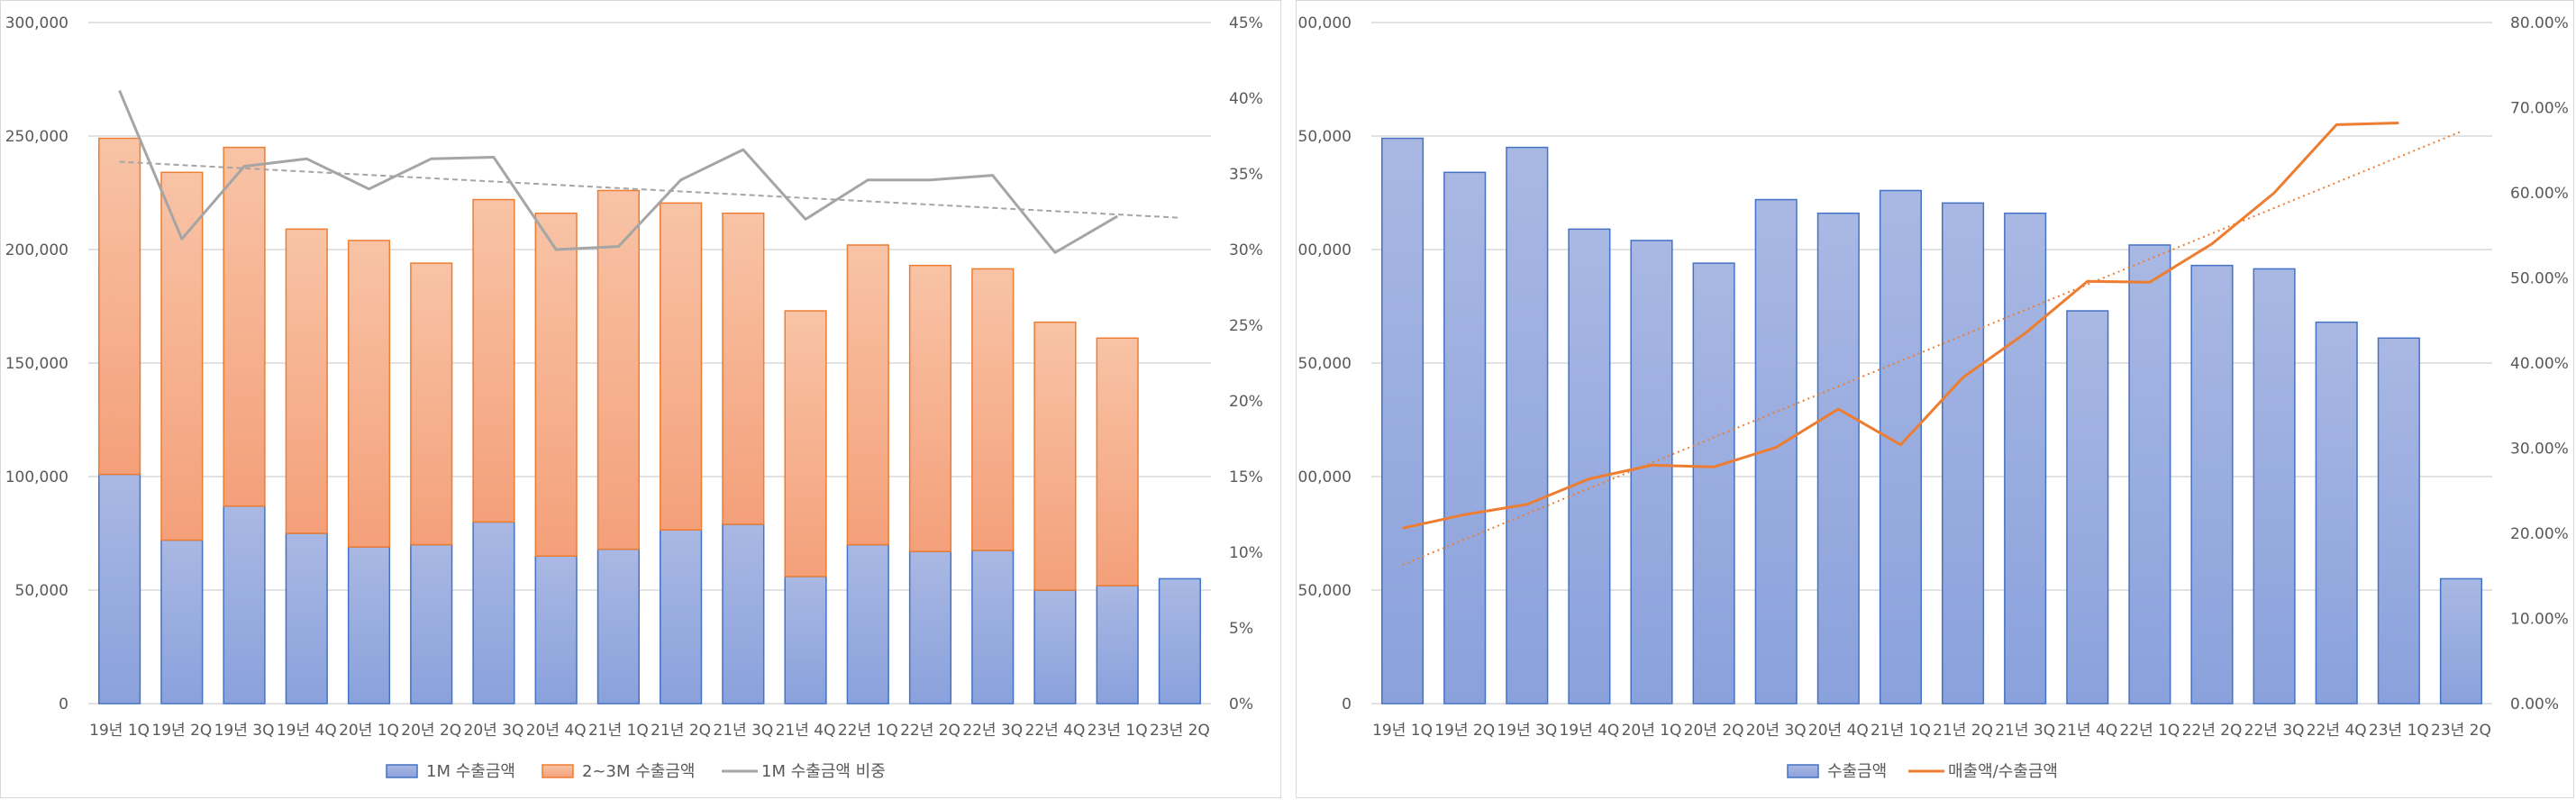  I want to click on x-axis-tick-label: 22년 4Q, so click(1055, 731).